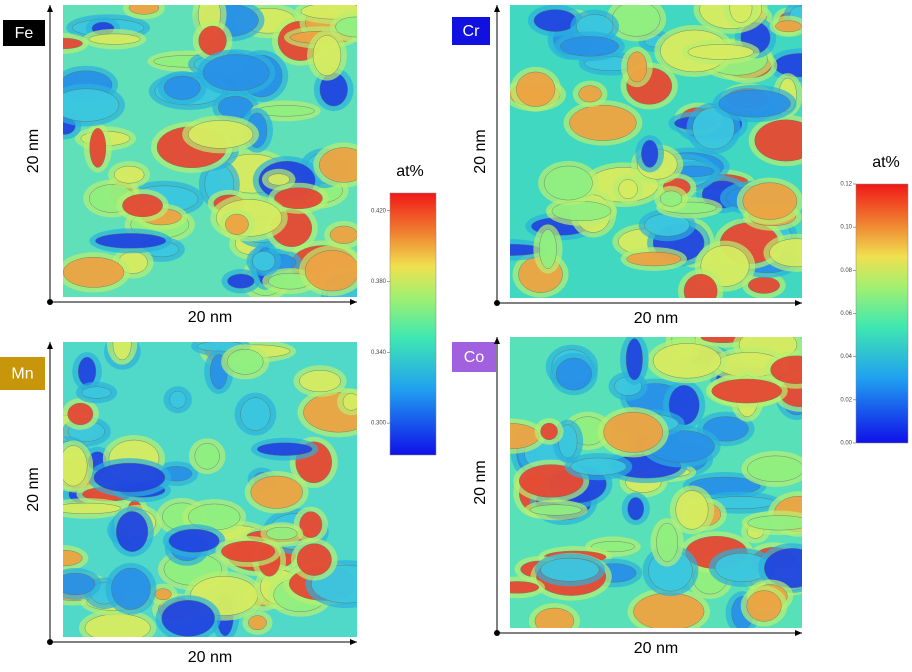 This screenshot has width=912, height=672. What do you see at coordinates (882, 313) in the screenshot?
I see `colorbar-gradient` at bounding box center [882, 313].